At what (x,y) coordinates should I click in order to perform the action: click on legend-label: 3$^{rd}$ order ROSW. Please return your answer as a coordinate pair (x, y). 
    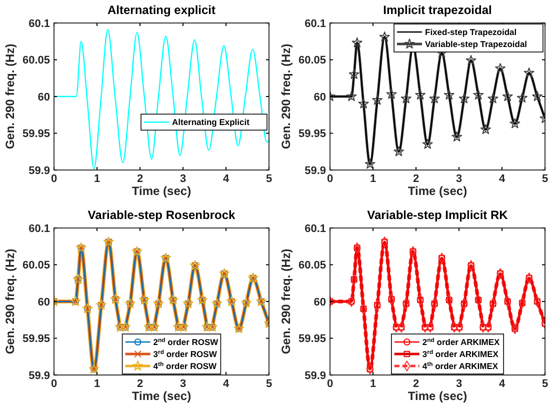
    Looking at the image, I should click on (185, 353).